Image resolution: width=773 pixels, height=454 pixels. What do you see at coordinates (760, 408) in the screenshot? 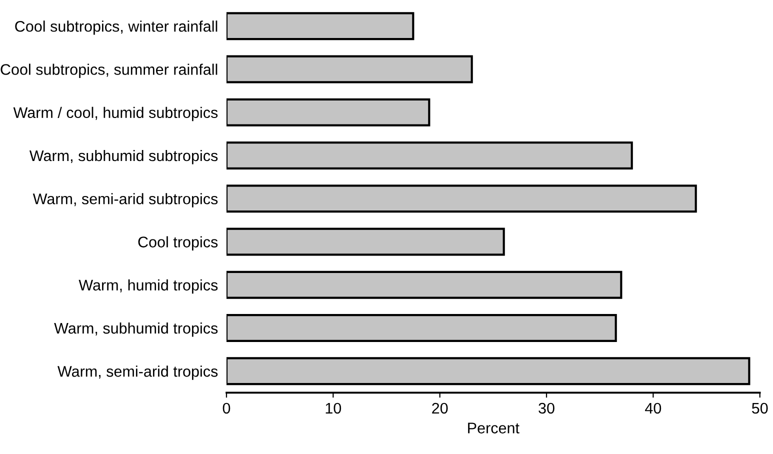
I see `x-tick-label: 50` at bounding box center [760, 408].